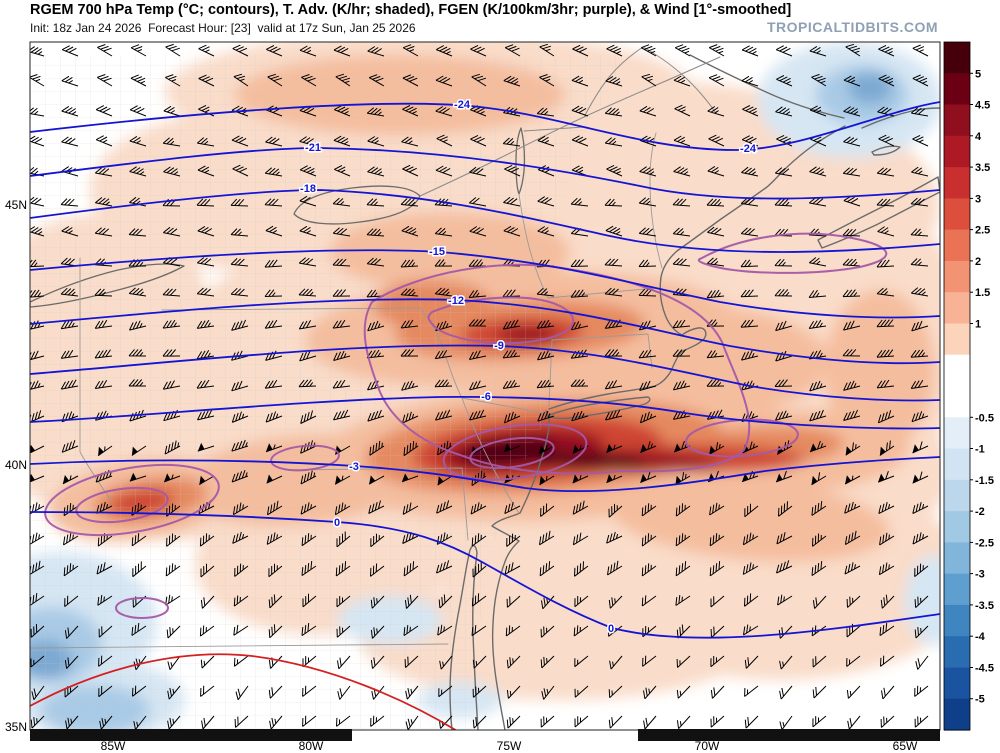 This screenshot has width=1000, height=753. Describe the element at coordinates (311, 746) in the screenshot. I see `lon-label: 80W` at that location.